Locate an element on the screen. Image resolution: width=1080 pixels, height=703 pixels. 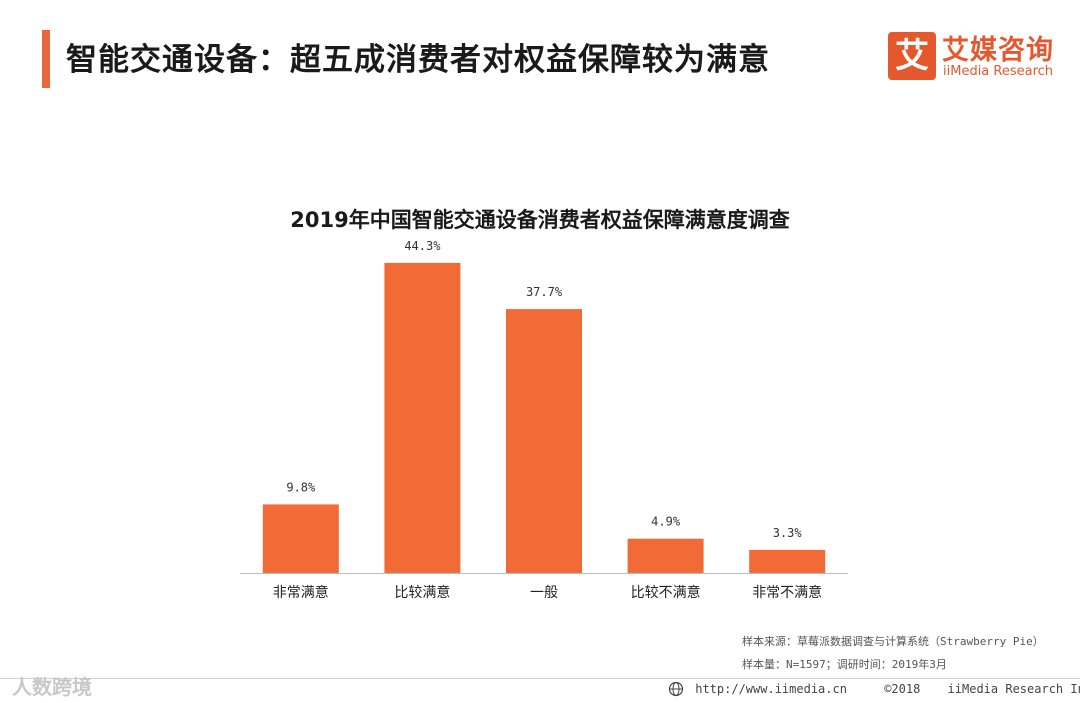
globe-icon is located at coordinates (676, 689).